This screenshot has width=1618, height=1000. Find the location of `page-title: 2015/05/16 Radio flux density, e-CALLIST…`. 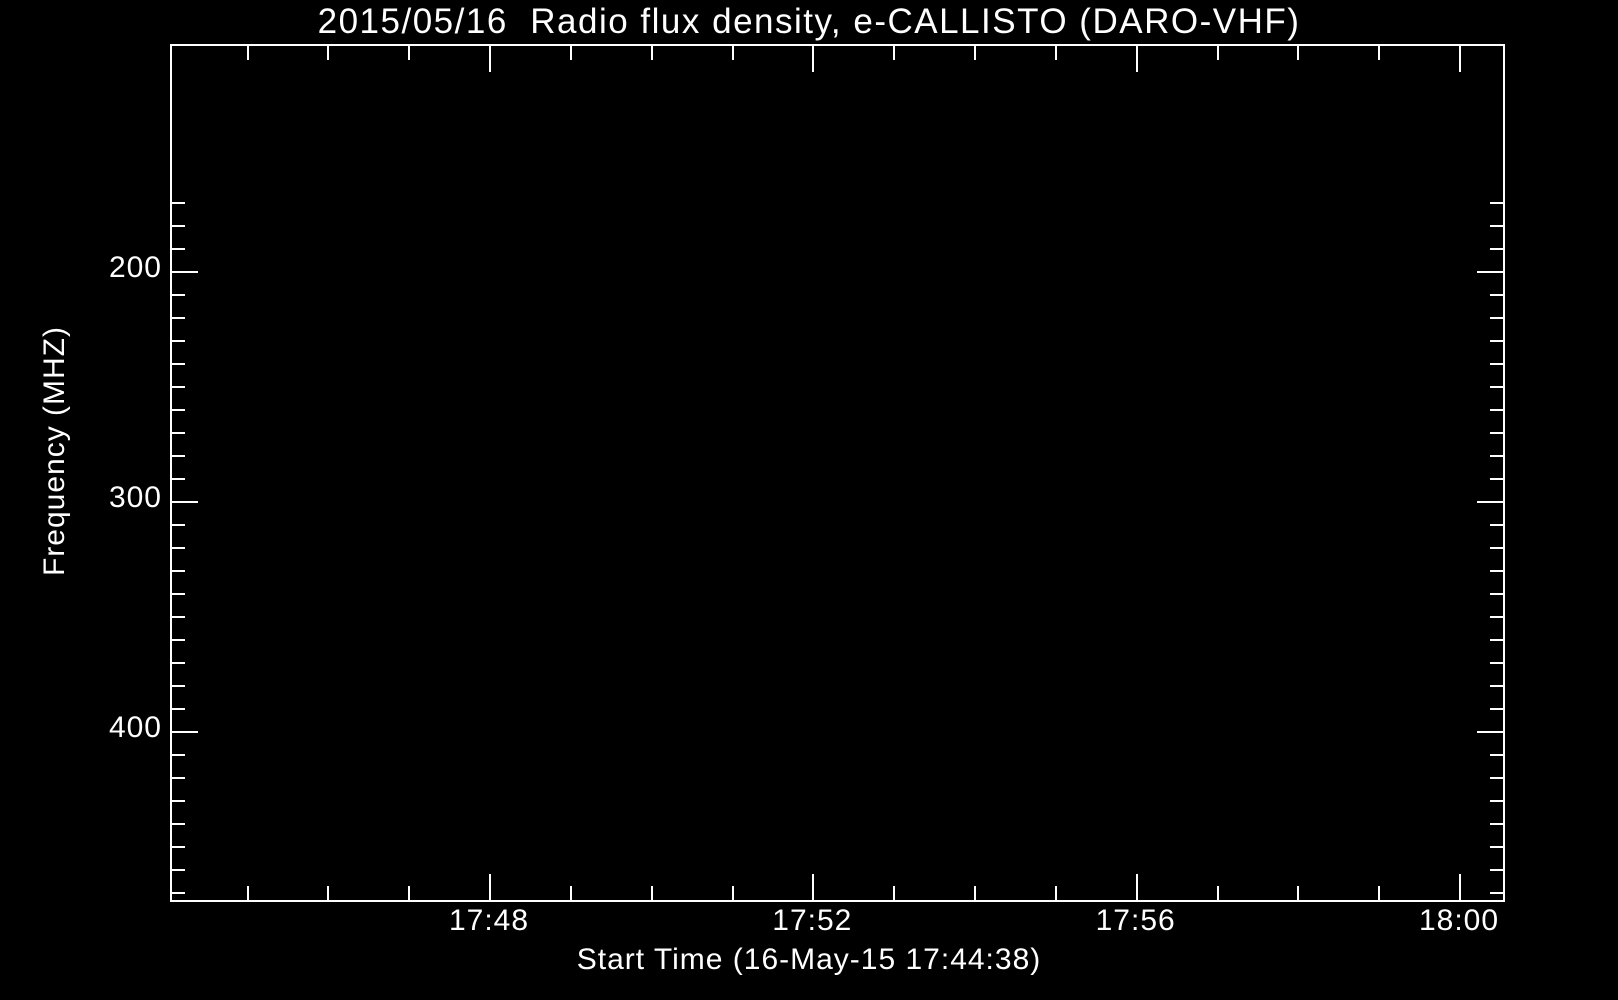

page-title: 2015/05/16 Radio flux density, e-CALLIST… is located at coordinates (809, 21).